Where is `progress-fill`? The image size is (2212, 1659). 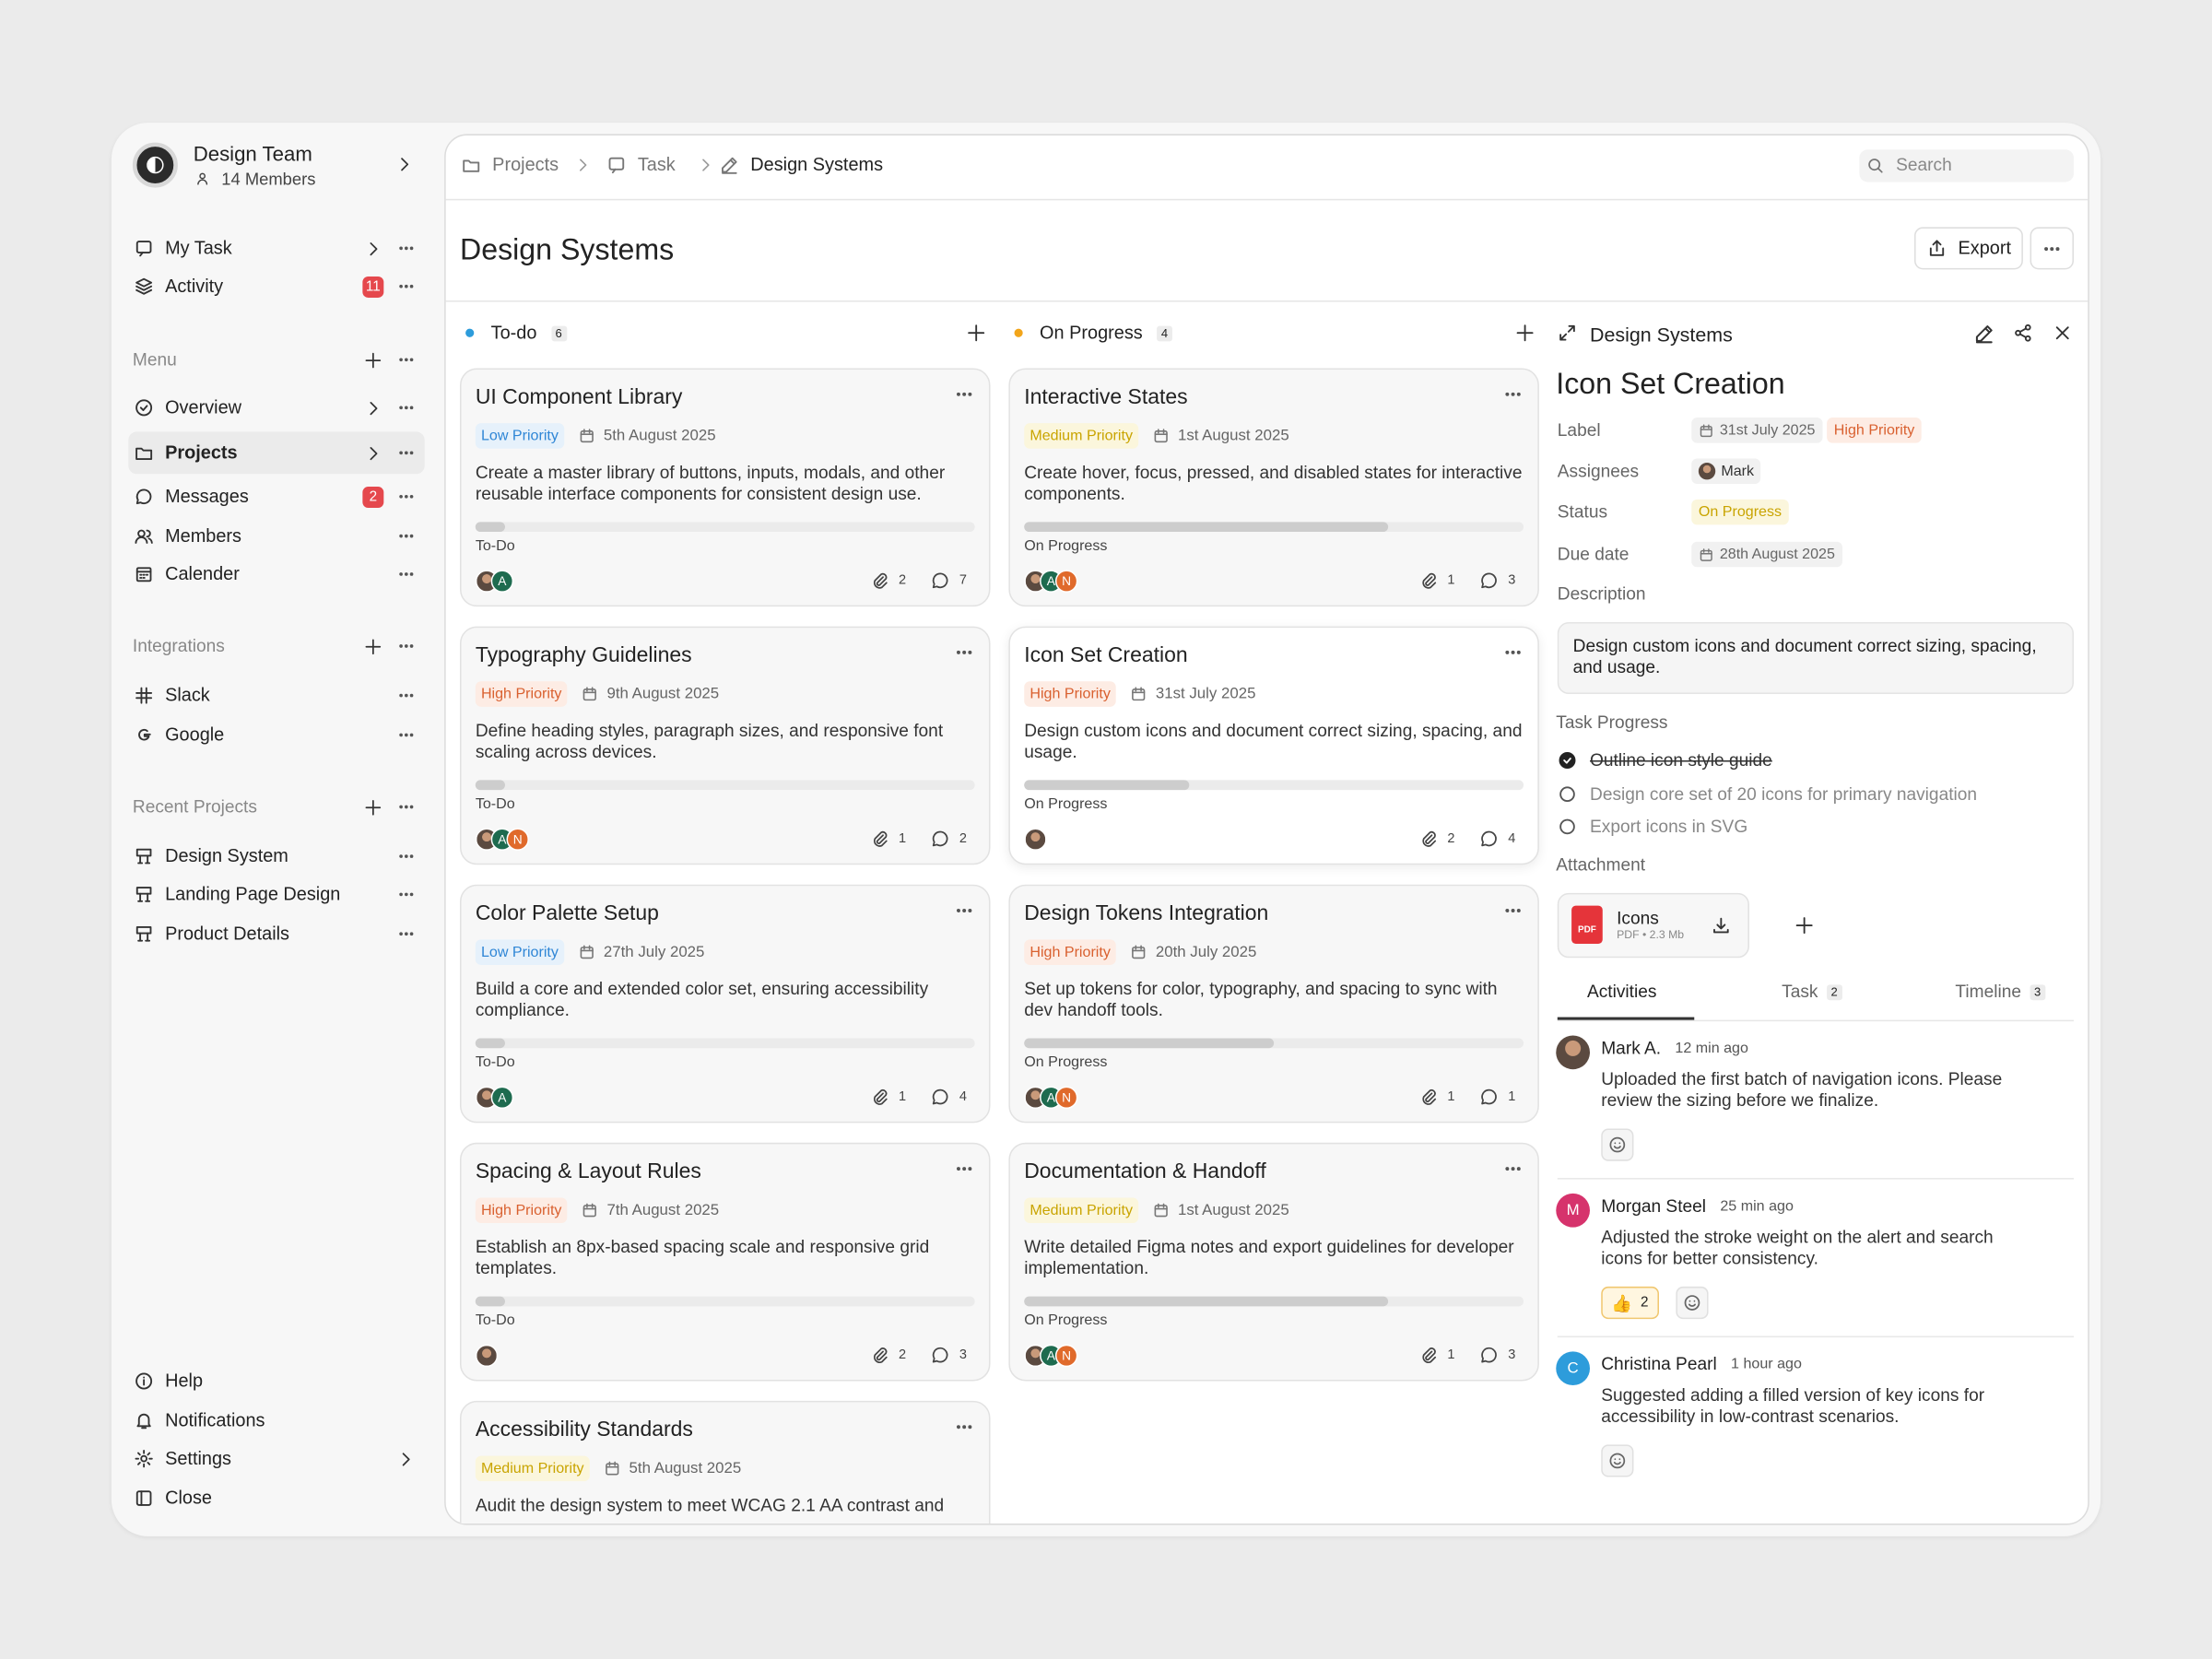 progress-fill is located at coordinates (490, 1043).